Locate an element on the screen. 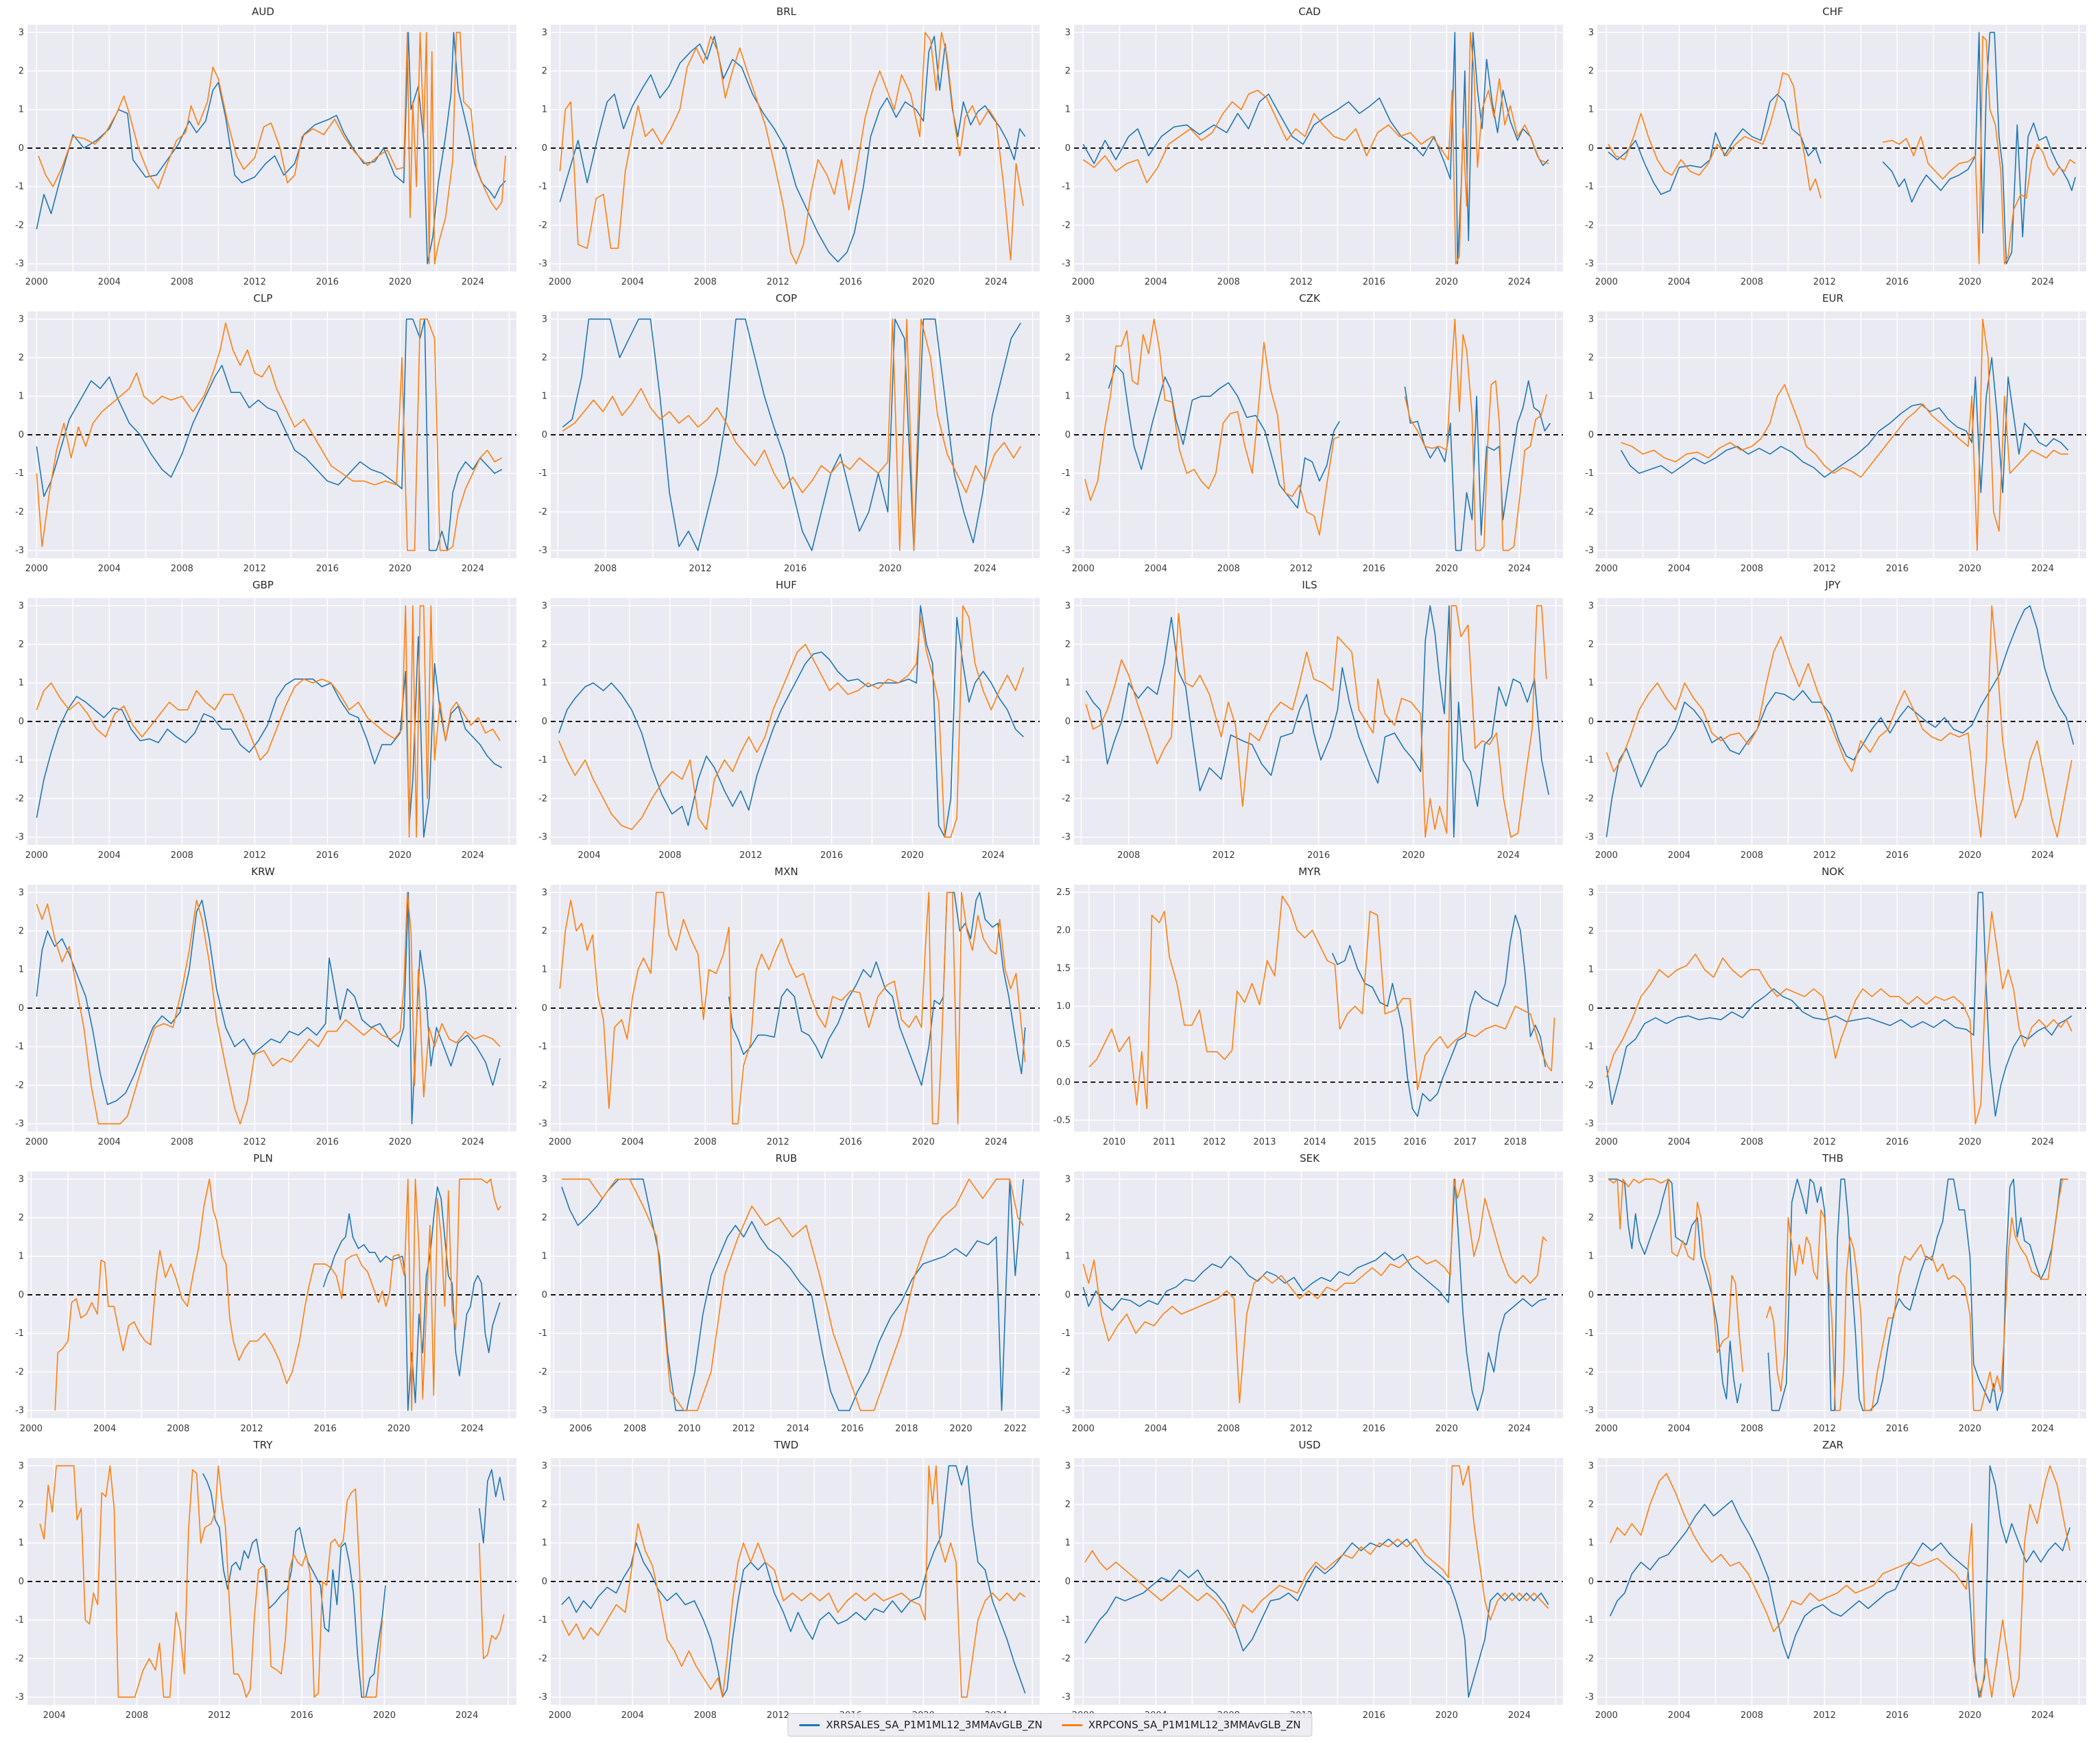  y-tick-label: 0.0 is located at coordinates (1064, 1082).